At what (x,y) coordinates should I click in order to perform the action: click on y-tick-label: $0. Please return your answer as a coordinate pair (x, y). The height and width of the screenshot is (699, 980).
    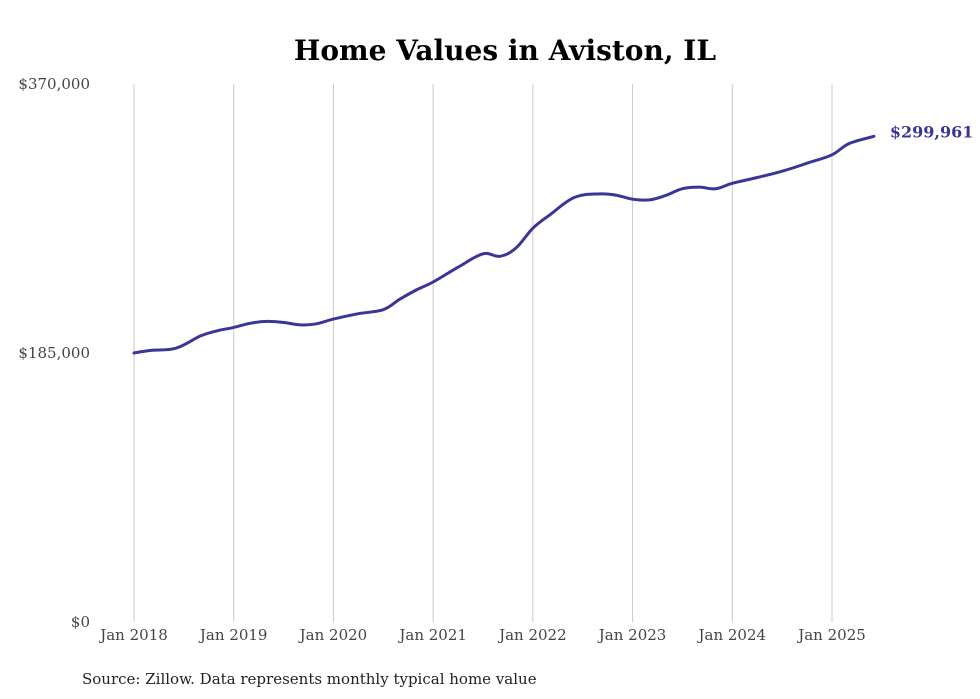
    Looking at the image, I should click on (80, 622).